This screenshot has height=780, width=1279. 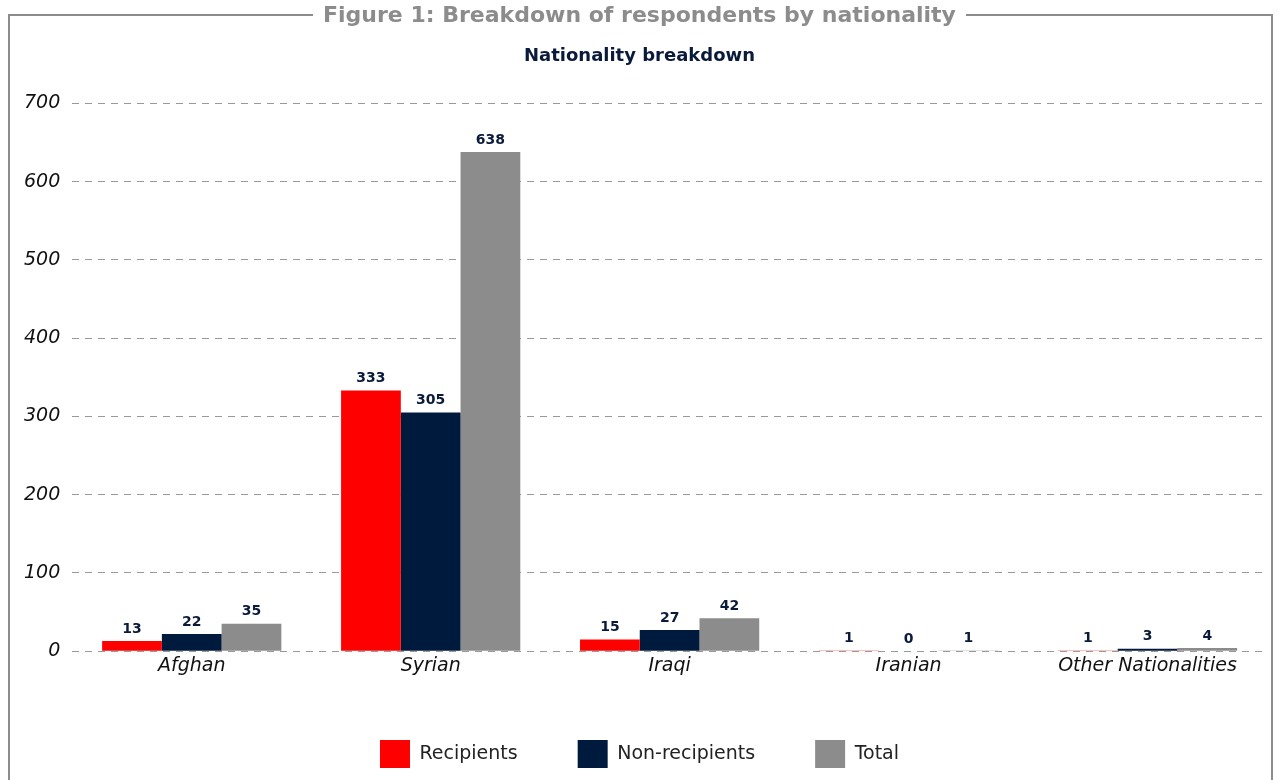 What do you see at coordinates (468, 751) in the screenshot?
I see `legend-label: Recipients` at bounding box center [468, 751].